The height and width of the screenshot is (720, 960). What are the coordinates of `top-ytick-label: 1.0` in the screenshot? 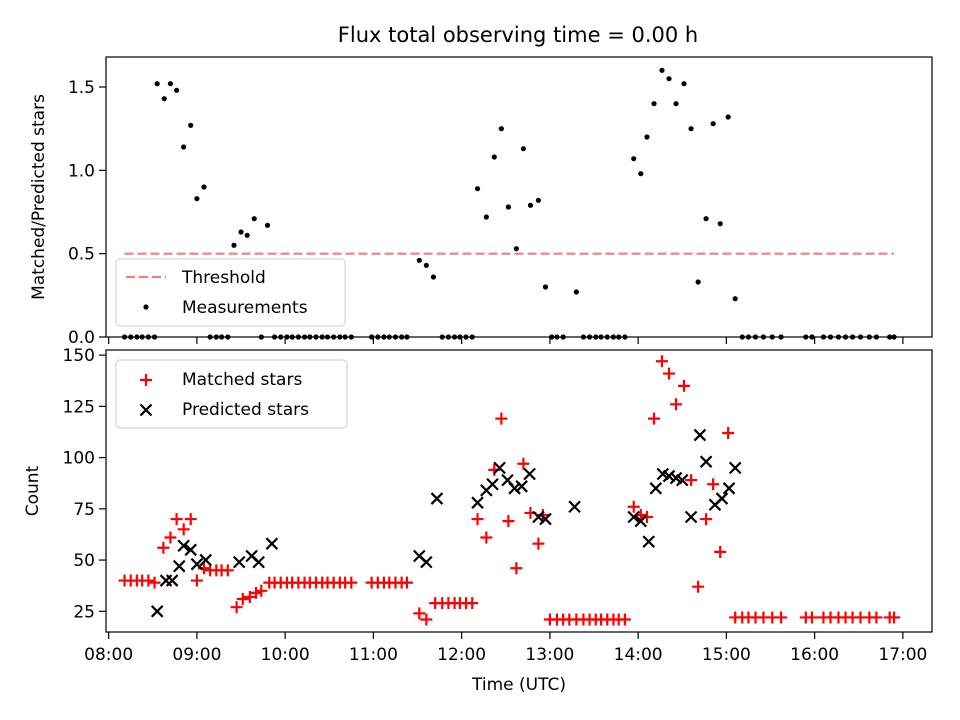 It's located at (81, 171).